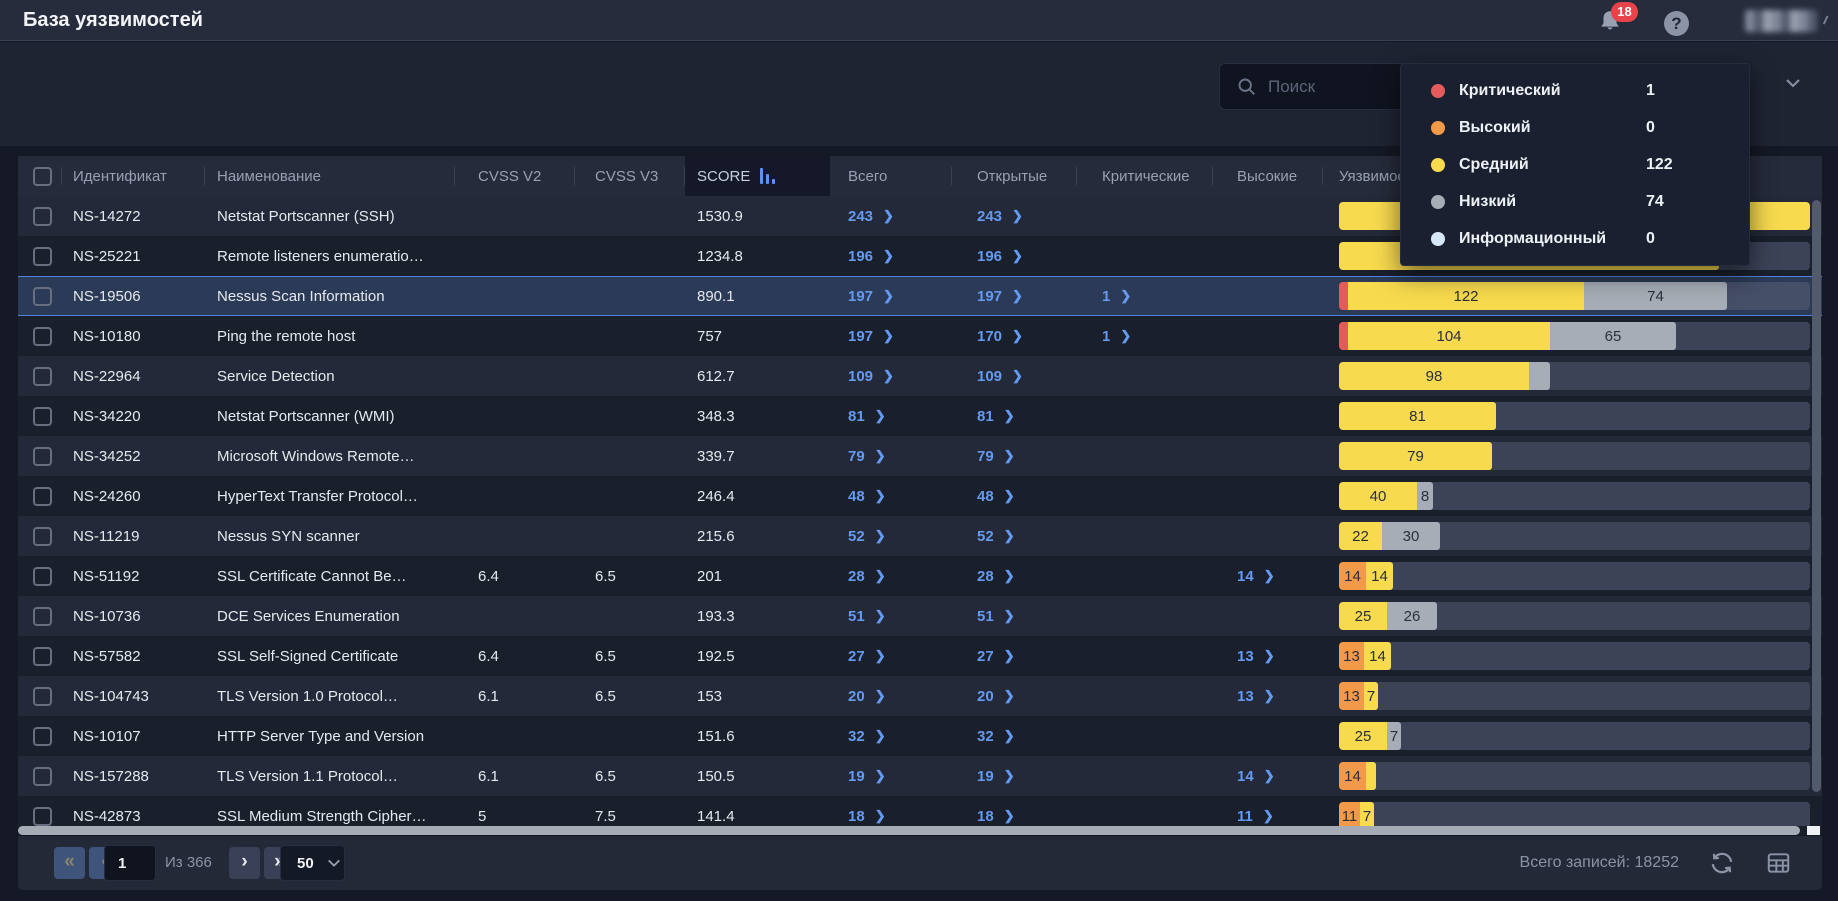 The width and height of the screenshot is (1838, 901). I want to click on select-all-checkbox, so click(42, 176).